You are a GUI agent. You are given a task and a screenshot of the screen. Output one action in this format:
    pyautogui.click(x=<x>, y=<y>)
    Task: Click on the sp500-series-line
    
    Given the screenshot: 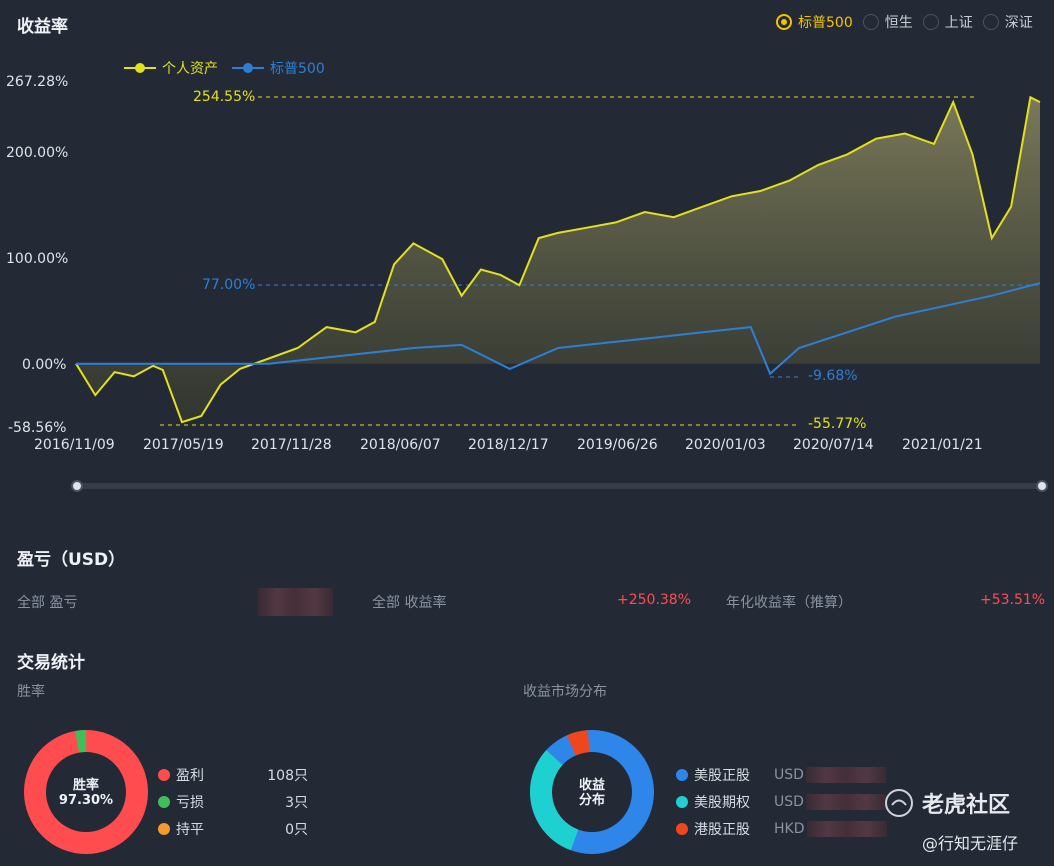 What is the action you would take?
    pyautogui.click(x=558, y=329)
    